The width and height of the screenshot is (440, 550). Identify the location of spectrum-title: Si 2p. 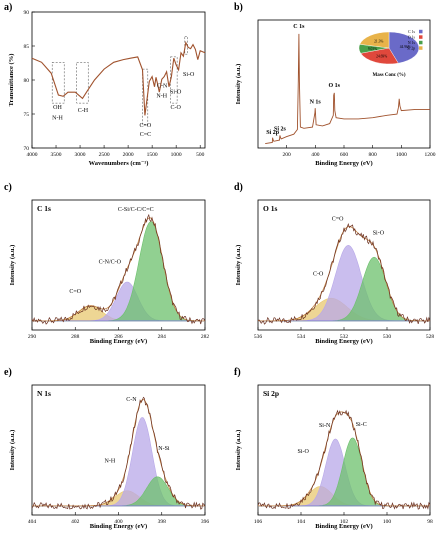
(271, 393).